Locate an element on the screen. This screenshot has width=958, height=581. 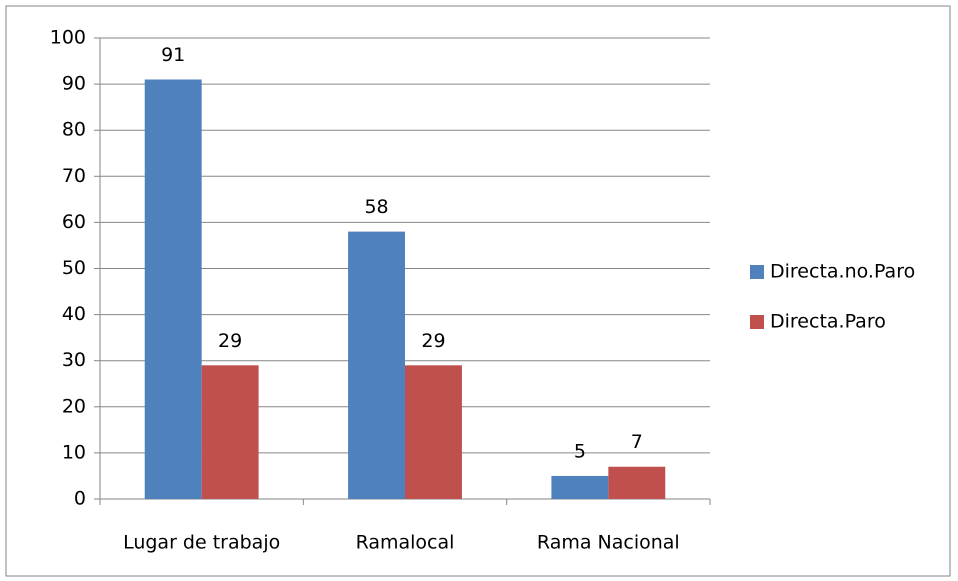
y-tick-label: 100 is located at coordinates (68, 38).